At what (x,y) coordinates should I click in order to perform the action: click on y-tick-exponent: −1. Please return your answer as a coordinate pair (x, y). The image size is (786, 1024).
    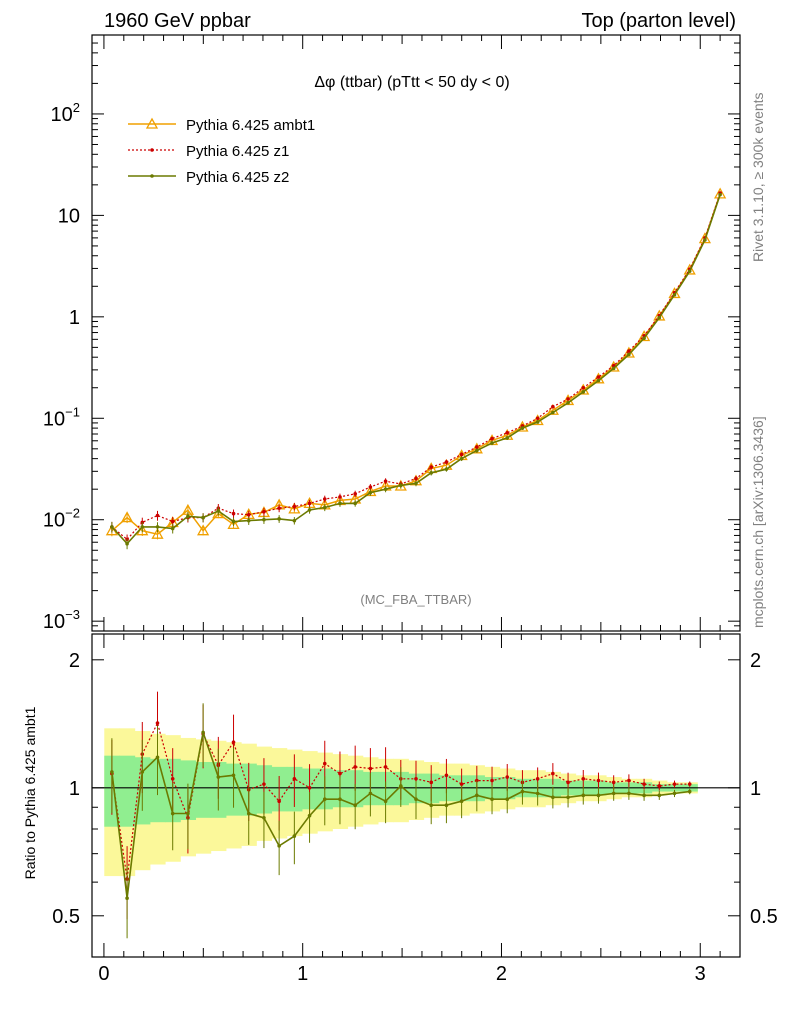
    Looking at the image, I should click on (72, 411).